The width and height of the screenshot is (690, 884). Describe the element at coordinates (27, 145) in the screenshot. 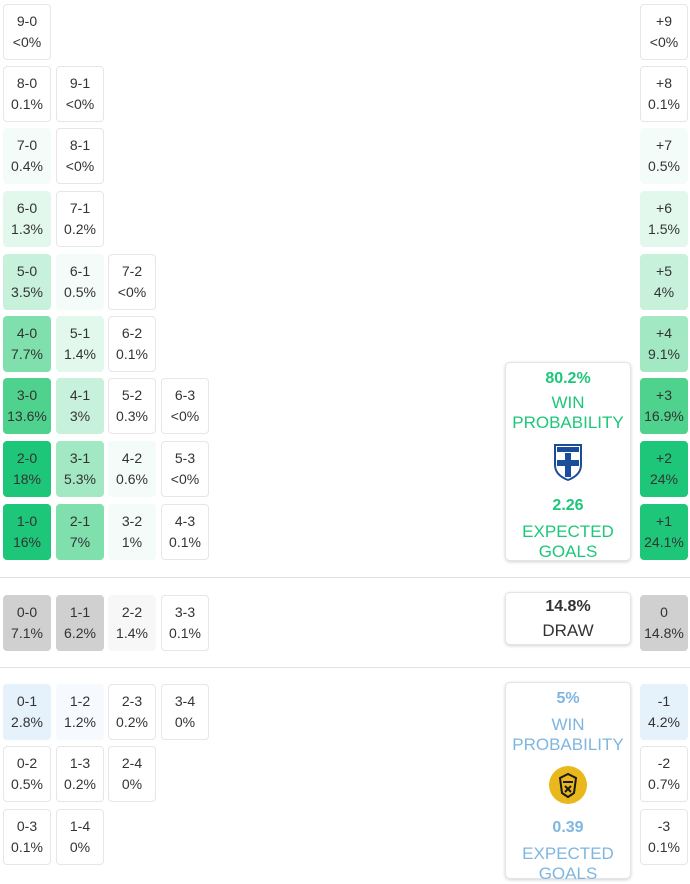

I see `cell-score-label: 7-0` at that location.